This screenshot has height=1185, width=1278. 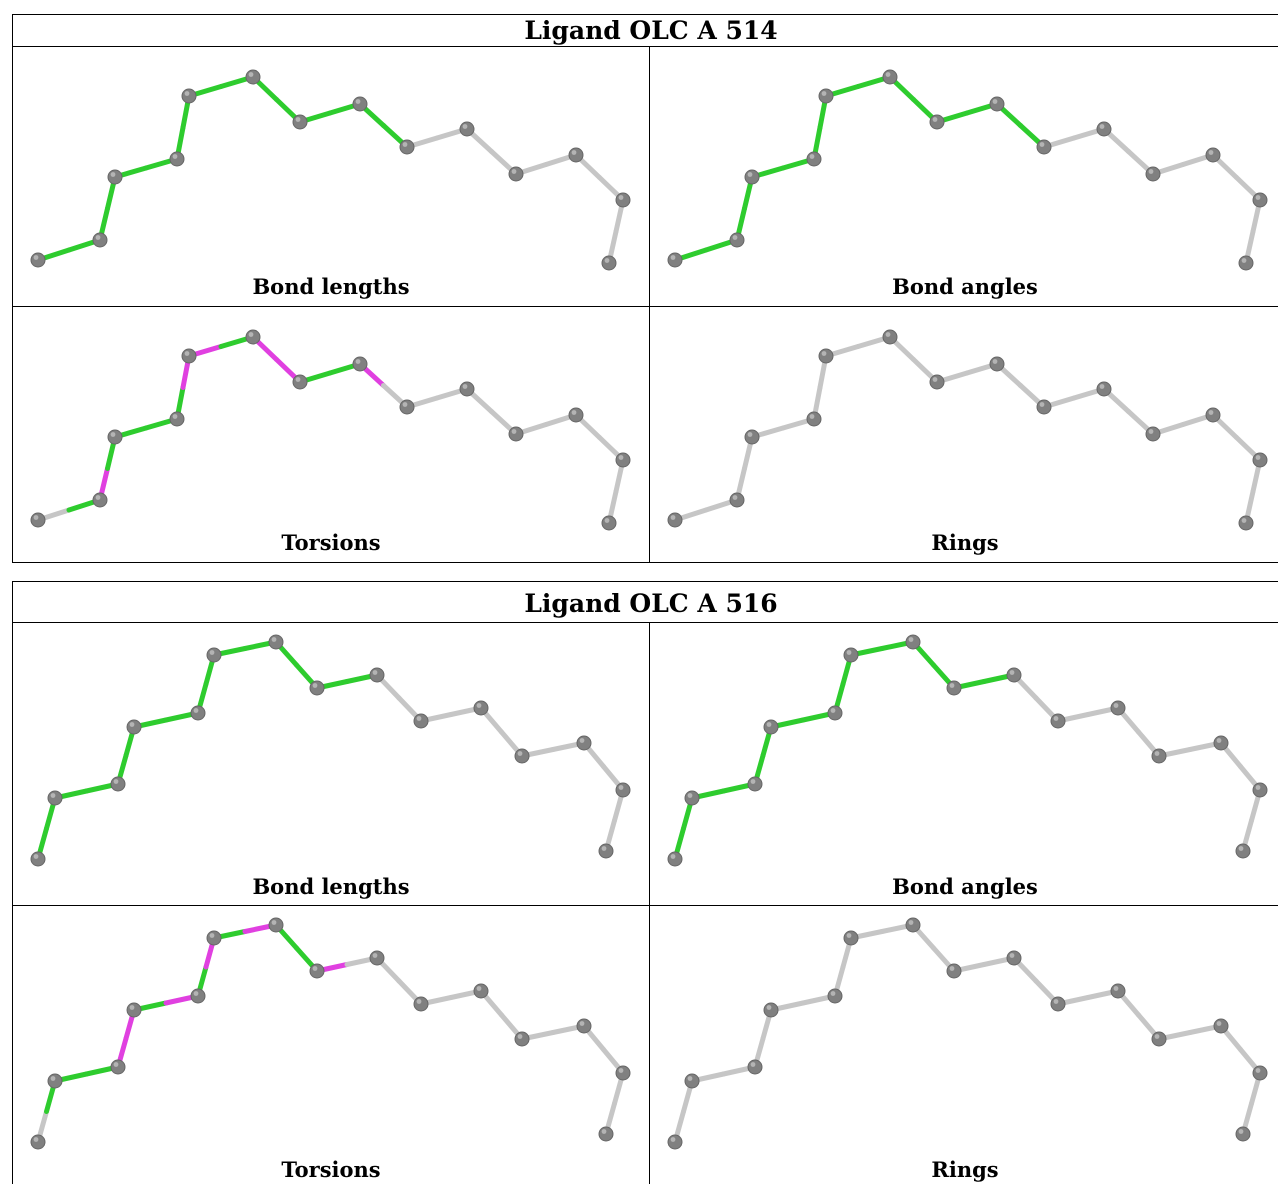 I want to click on panel-bond-angles: Bond angles, so click(x=964, y=176).